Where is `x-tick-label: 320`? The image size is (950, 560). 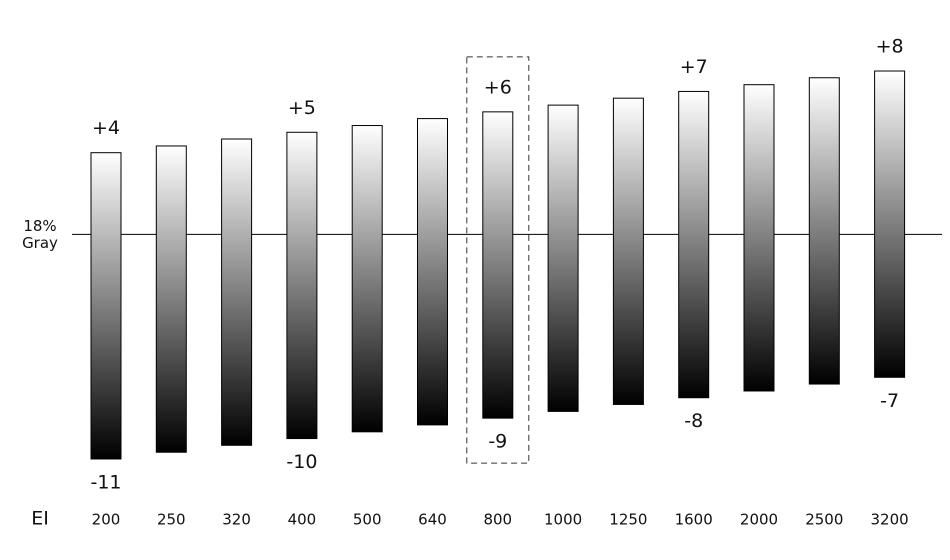 x-tick-label: 320 is located at coordinates (236, 520).